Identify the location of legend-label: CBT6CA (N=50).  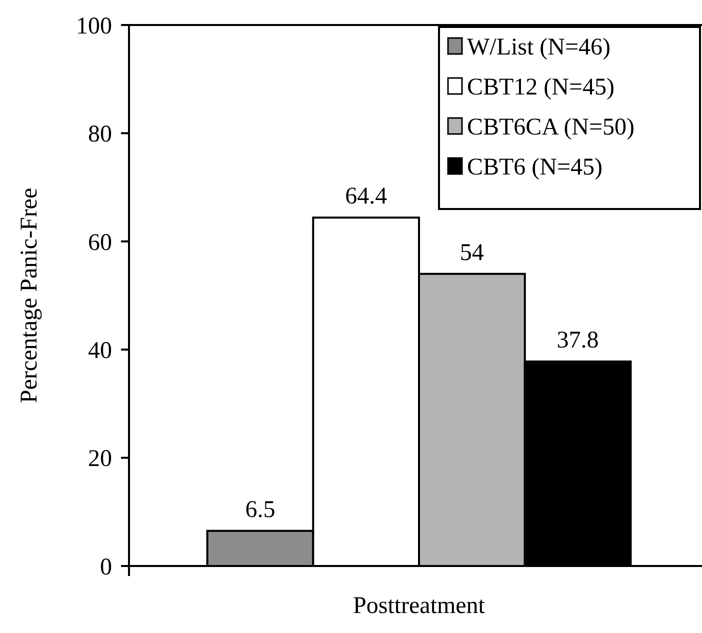
(551, 127).